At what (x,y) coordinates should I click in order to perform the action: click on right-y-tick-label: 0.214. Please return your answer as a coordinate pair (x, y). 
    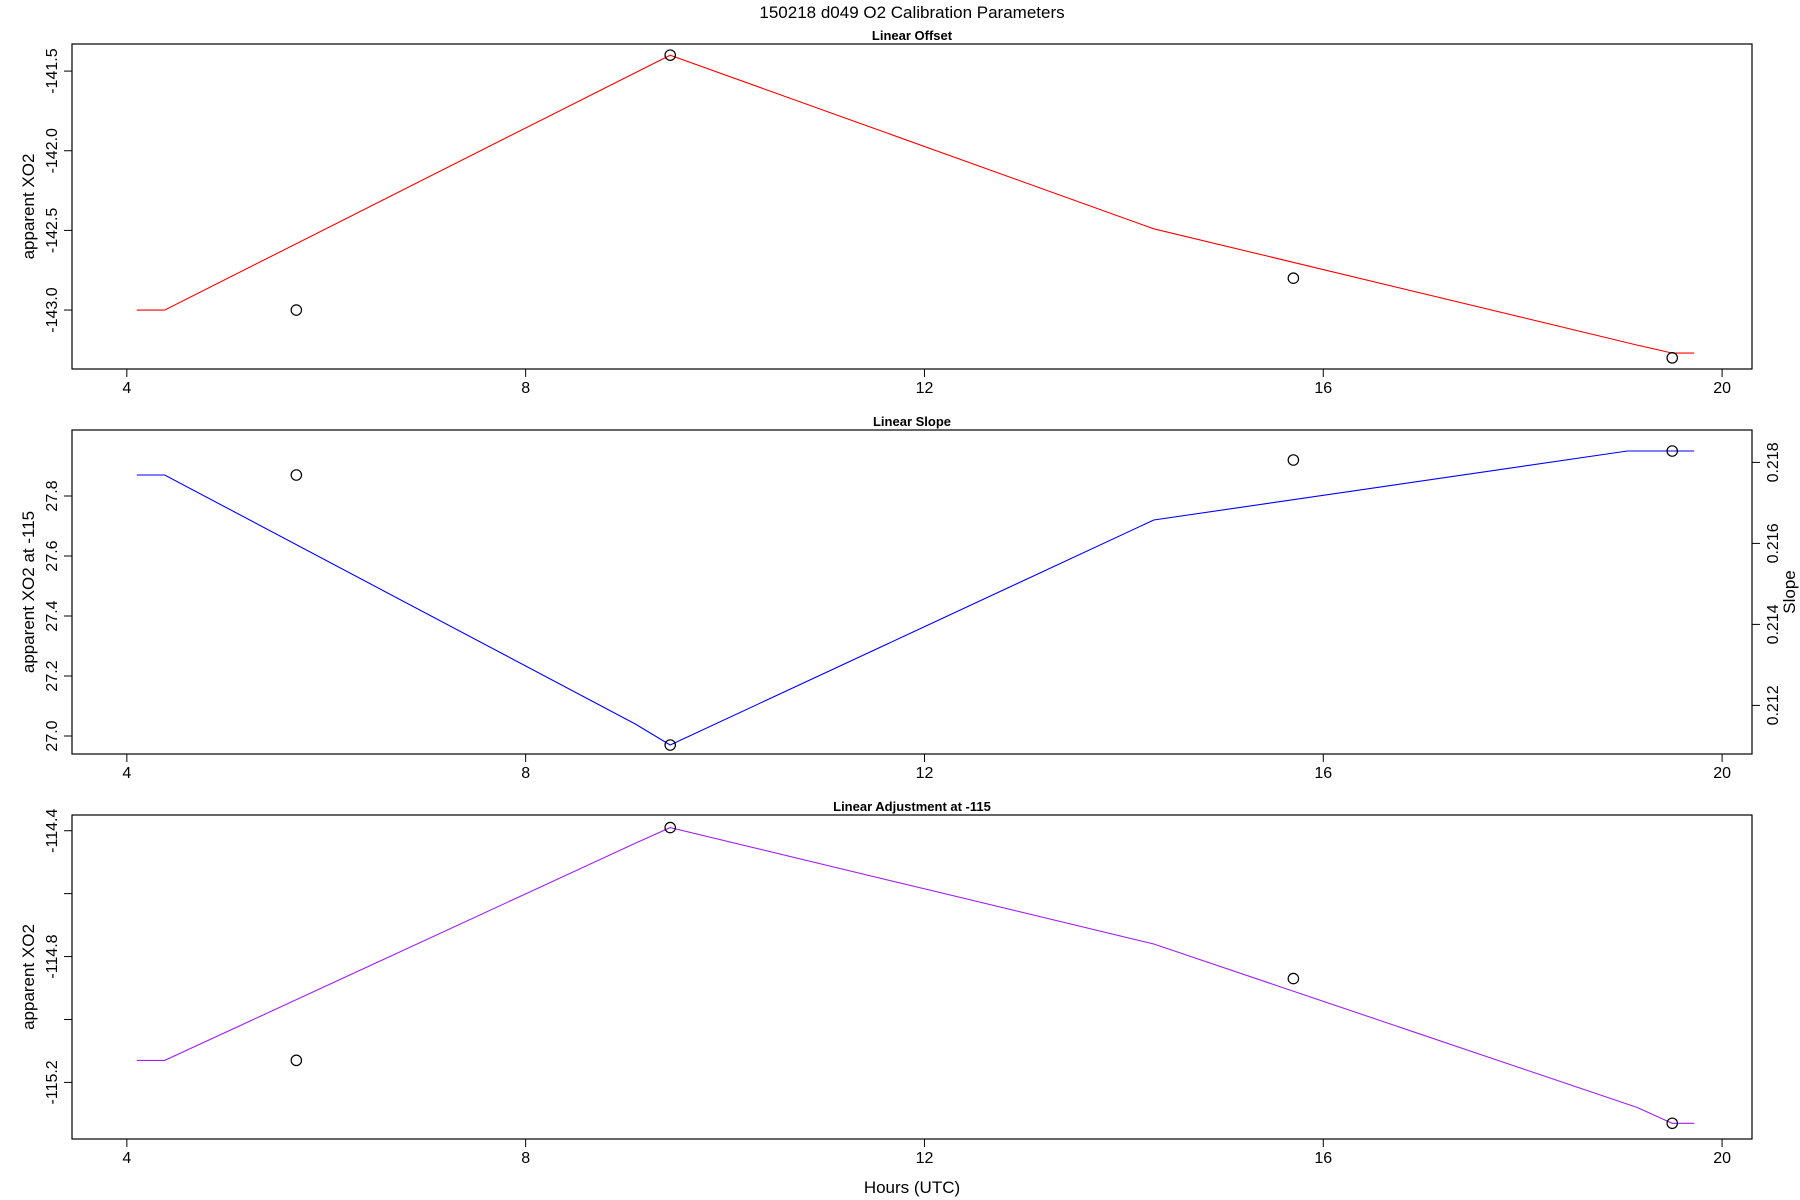
    Looking at the image, I should click on (1773, 624).